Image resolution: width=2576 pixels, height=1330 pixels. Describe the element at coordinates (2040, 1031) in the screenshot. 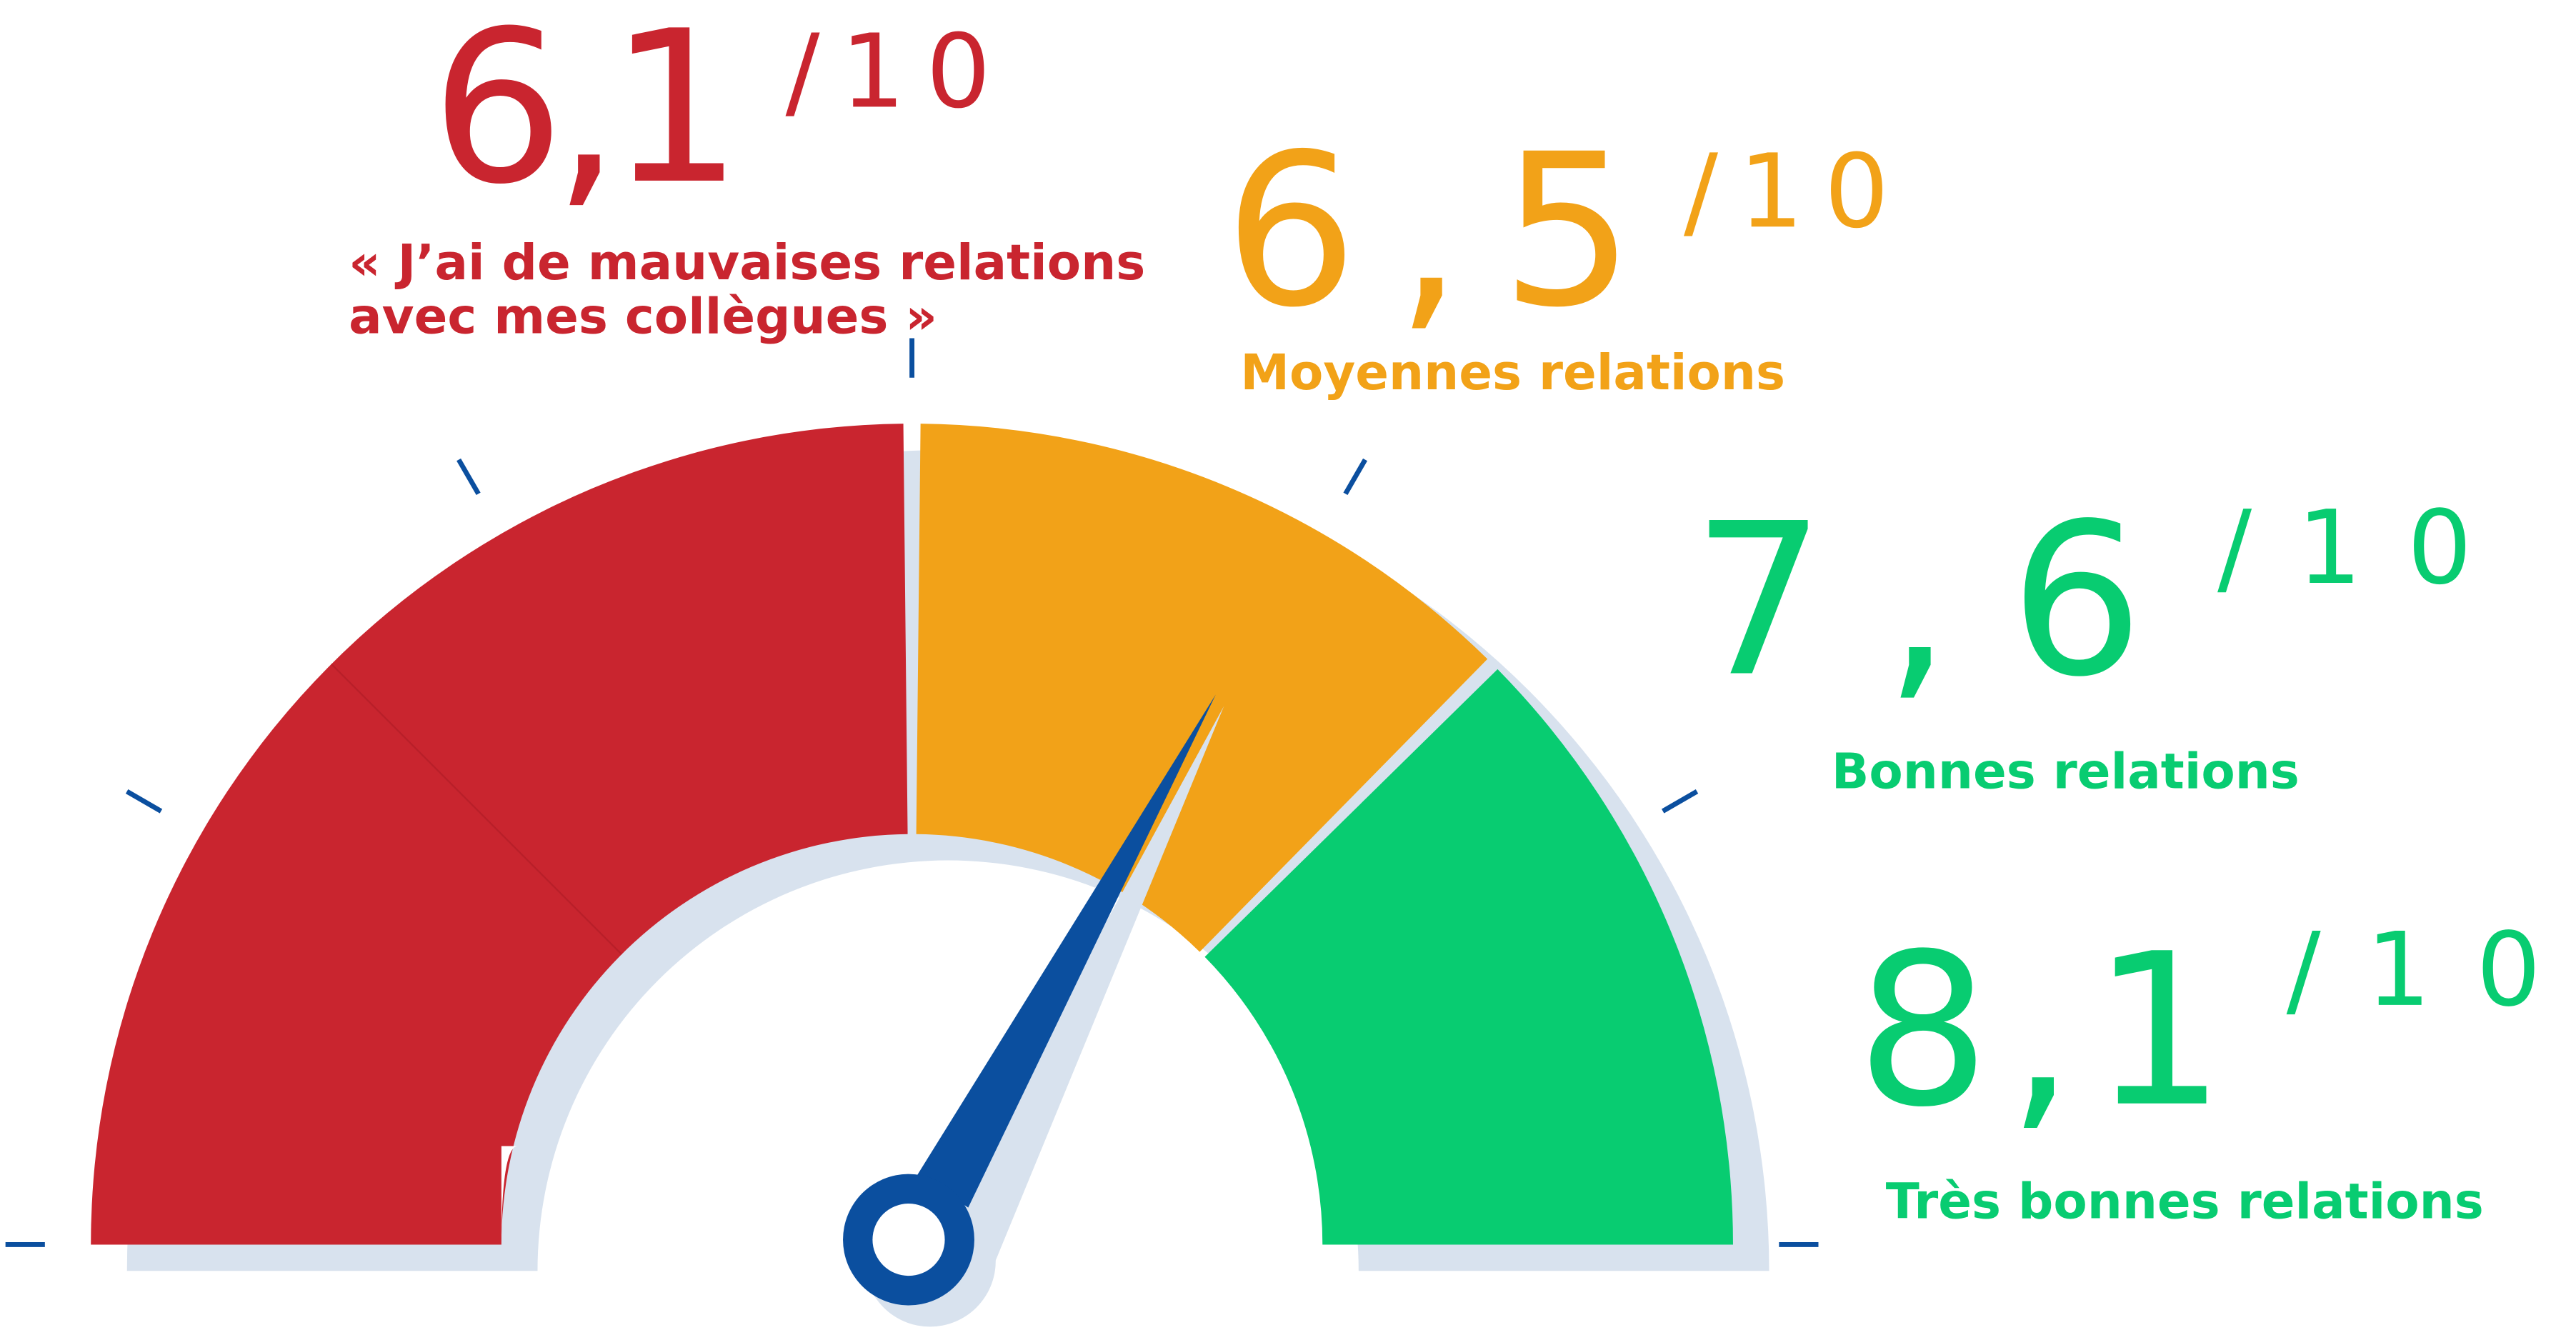

I see `score: 8,1` at that location.